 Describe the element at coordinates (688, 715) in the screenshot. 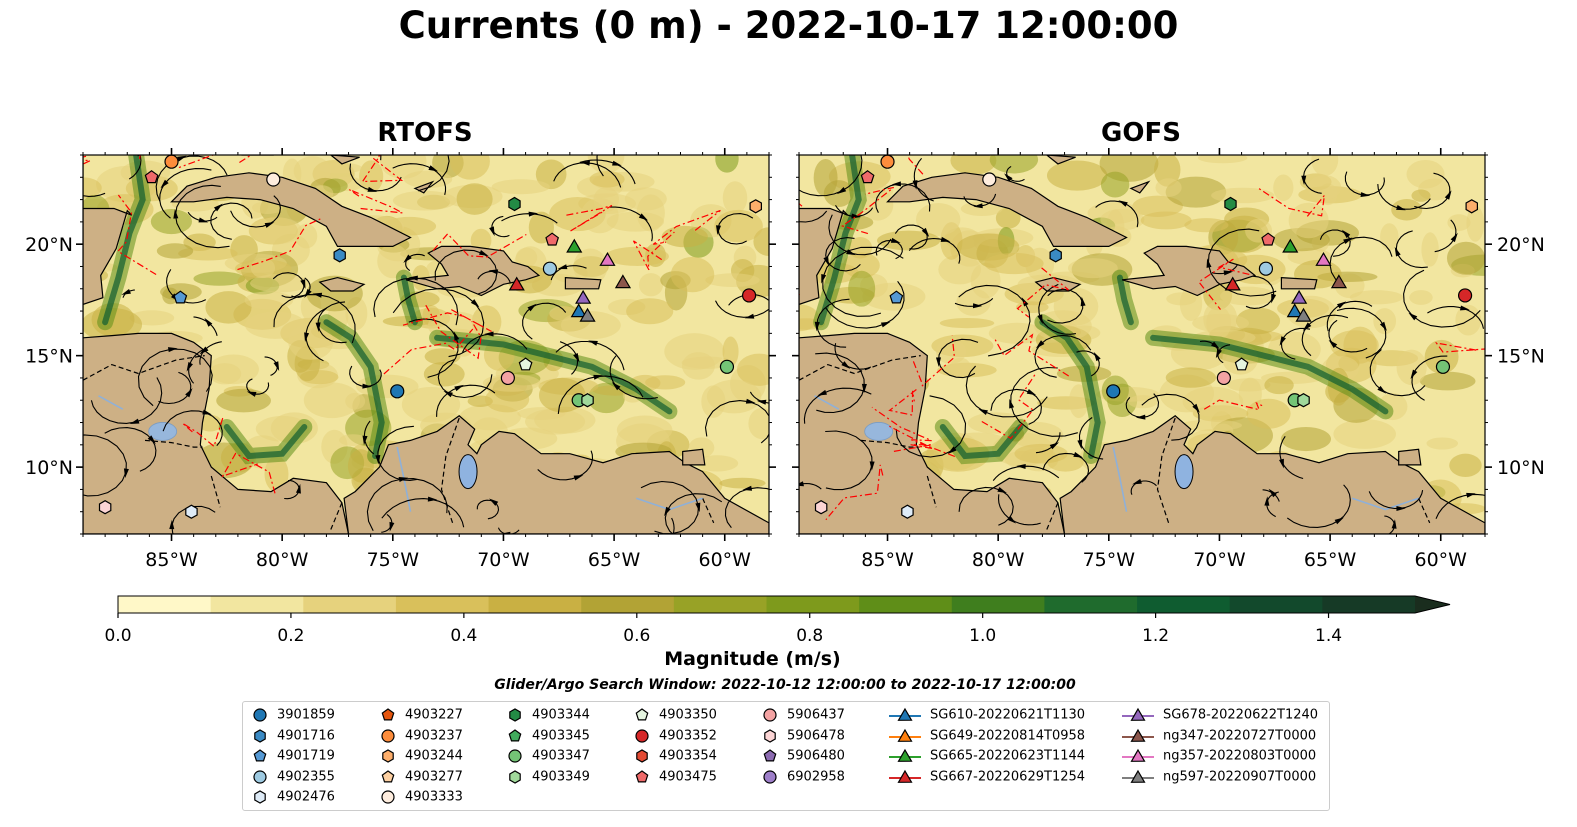

I see `legend-label: 4903350` at that location.